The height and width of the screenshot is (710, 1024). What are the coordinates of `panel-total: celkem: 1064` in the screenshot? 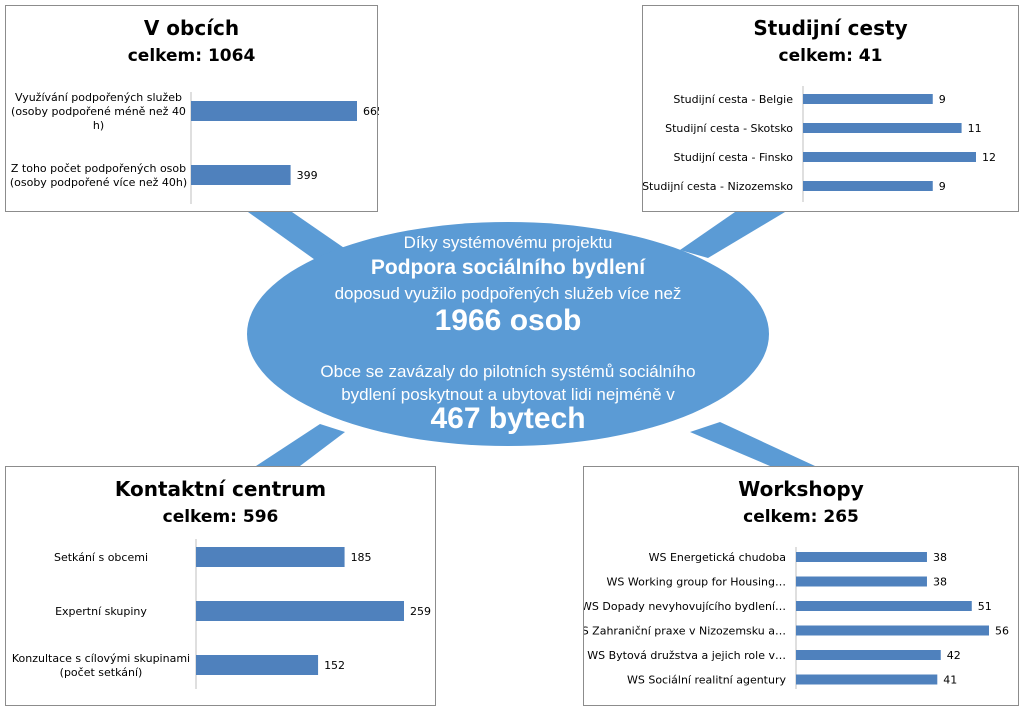 It's located at (191, 56).